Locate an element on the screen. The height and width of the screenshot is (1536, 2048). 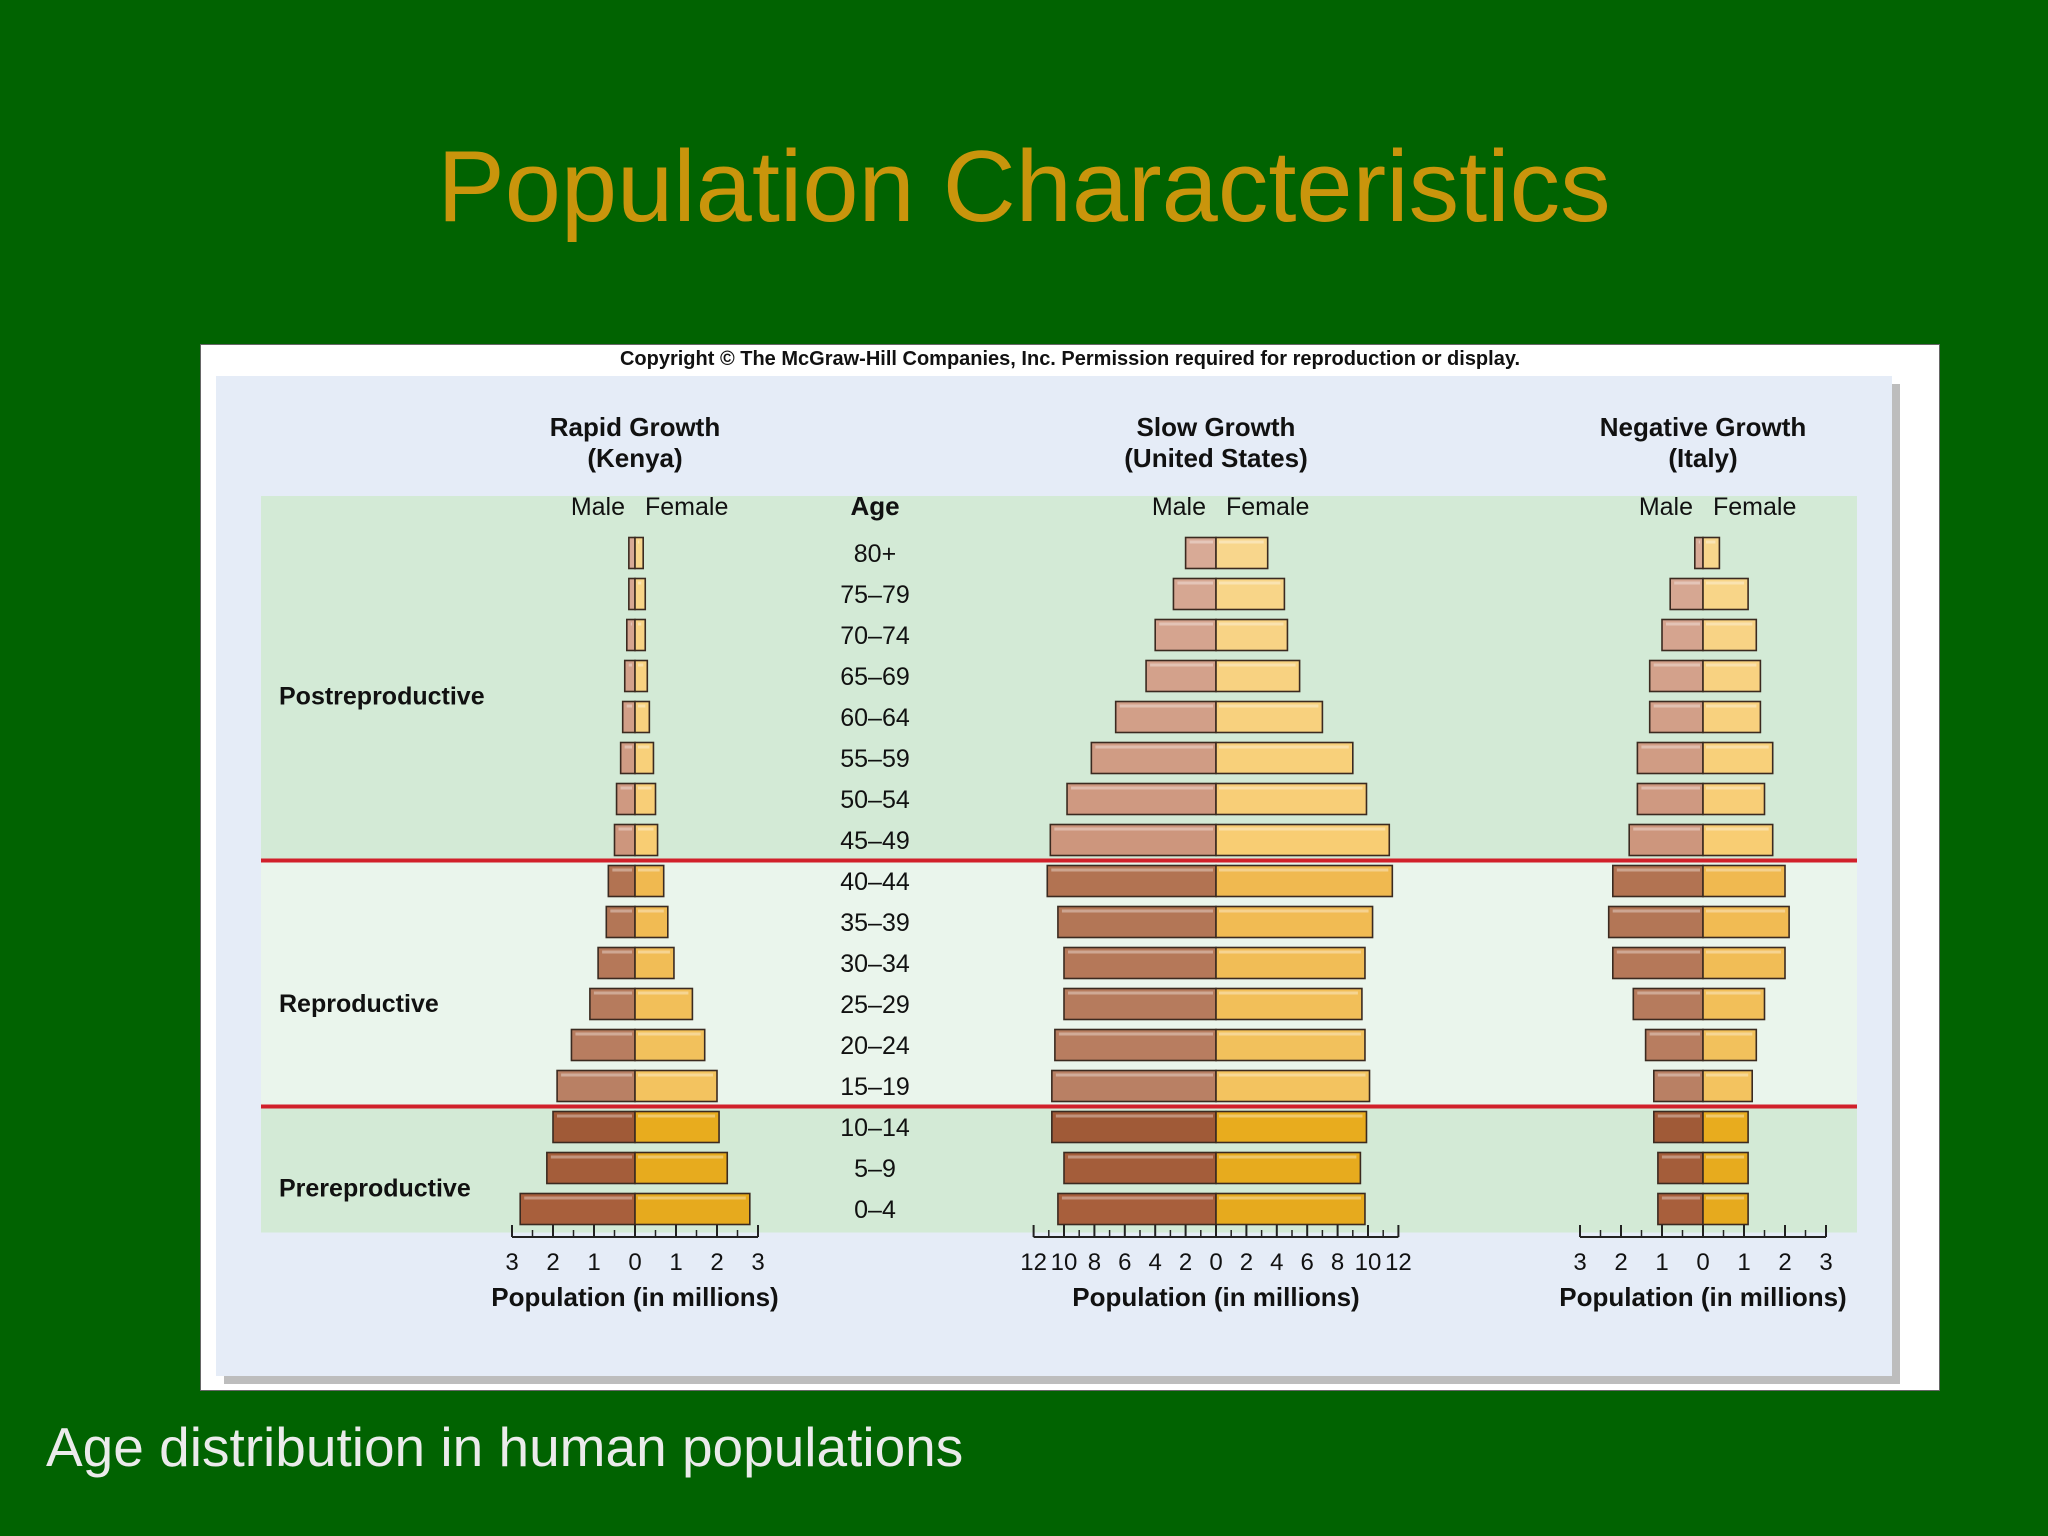
pyramid-title: Negative Growth is located at coordinates (1703, 427).